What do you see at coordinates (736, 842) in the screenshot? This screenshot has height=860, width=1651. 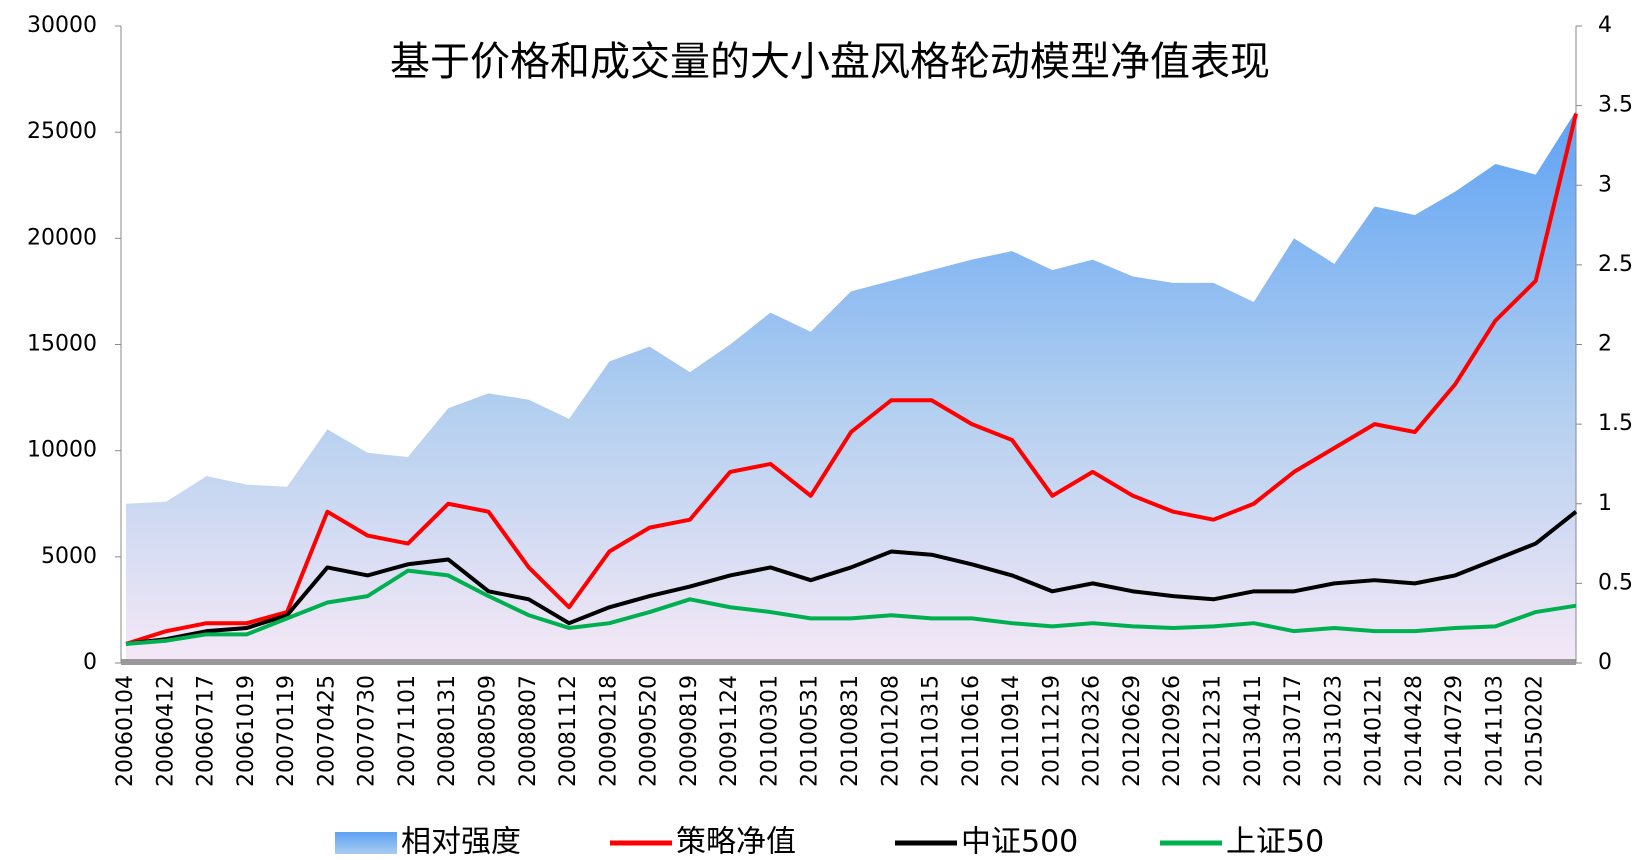 I see `legend-label: 策略净值` at bounding box center [736, 842].